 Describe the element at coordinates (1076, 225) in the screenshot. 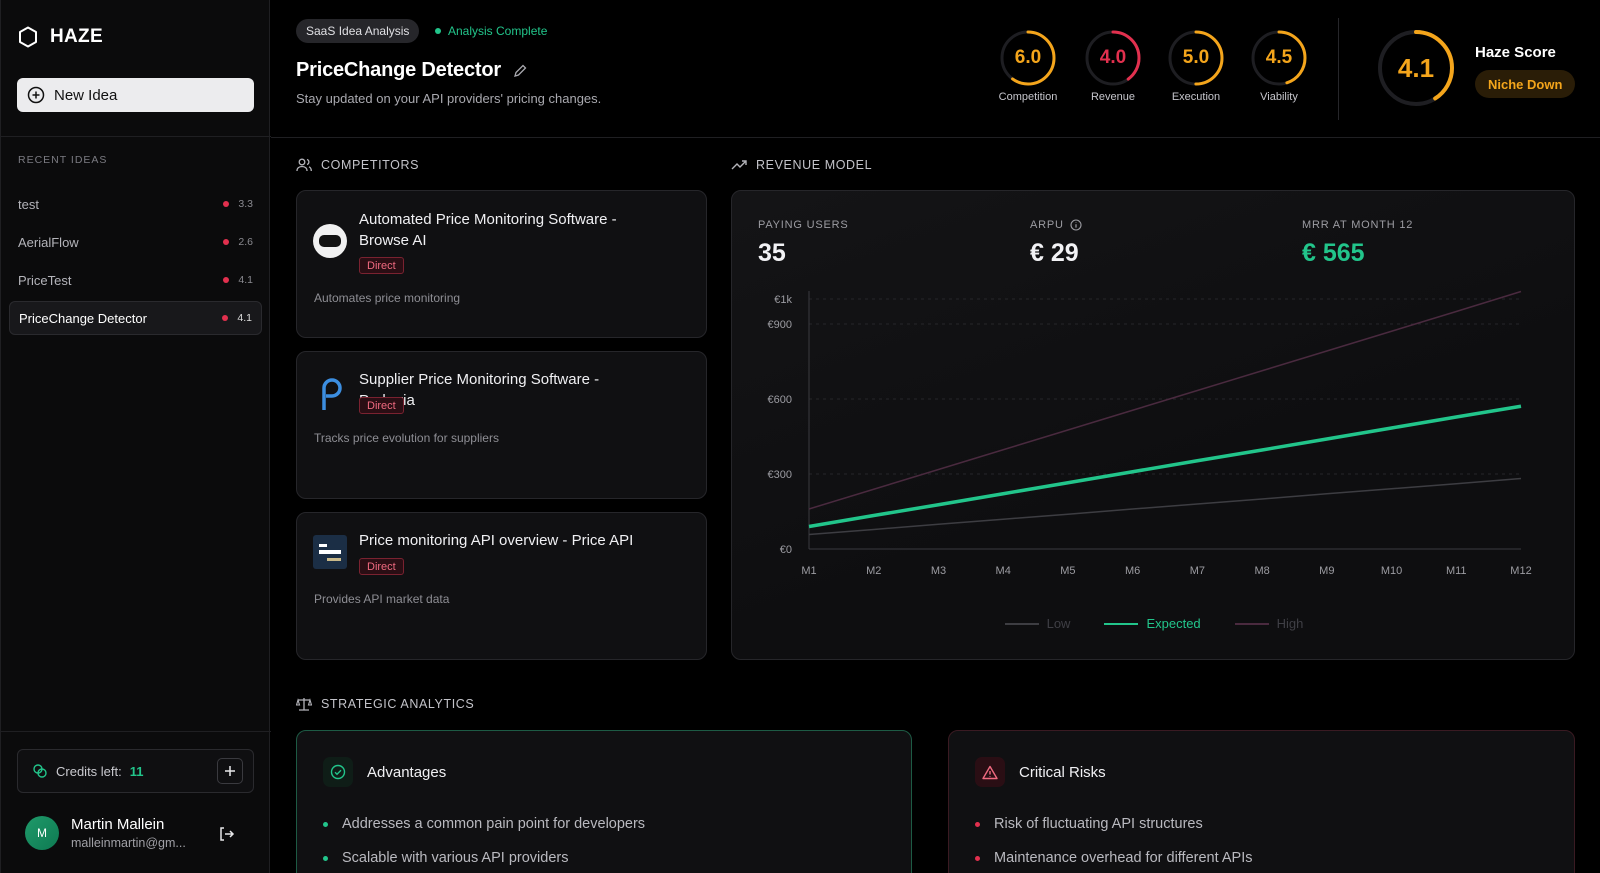

I see `info-icon` at that location.